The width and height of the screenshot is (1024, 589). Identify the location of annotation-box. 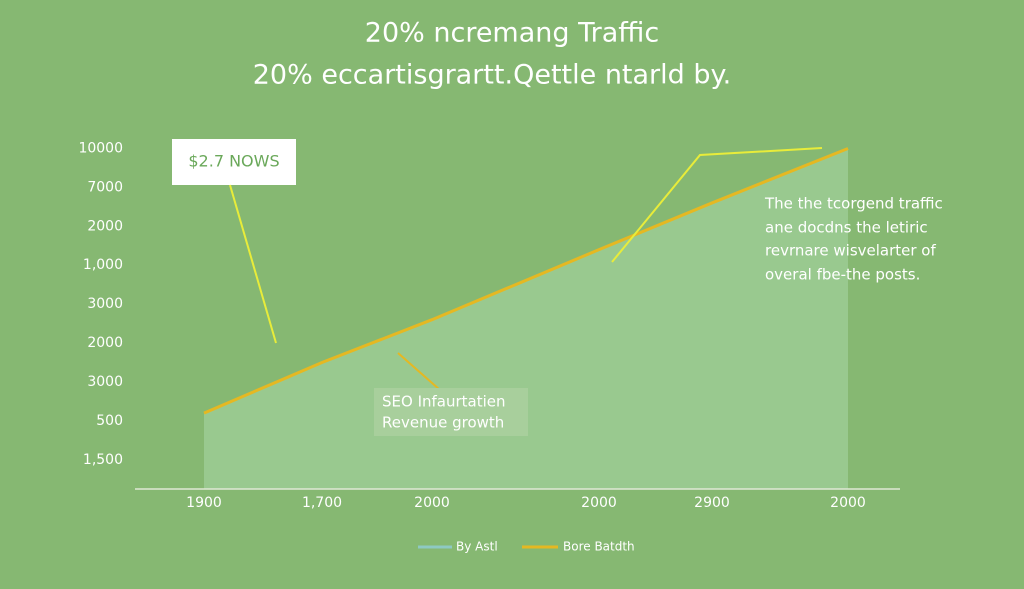
(234, 162).